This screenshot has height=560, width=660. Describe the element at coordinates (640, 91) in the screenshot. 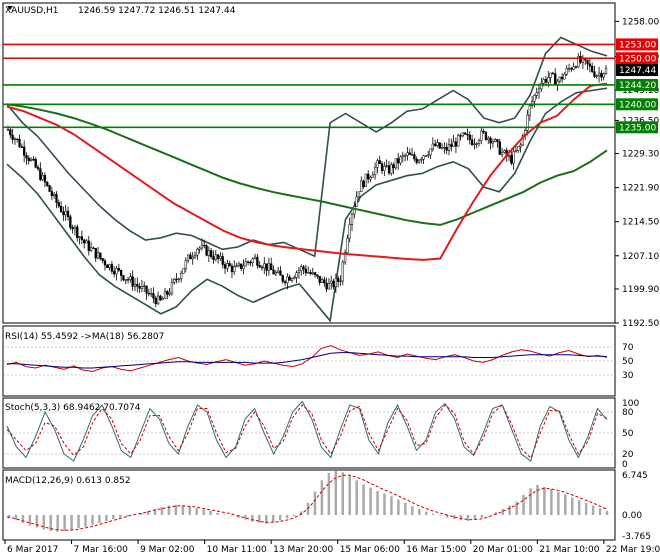

I see `price-ytick-label: 1243.10` at that location.